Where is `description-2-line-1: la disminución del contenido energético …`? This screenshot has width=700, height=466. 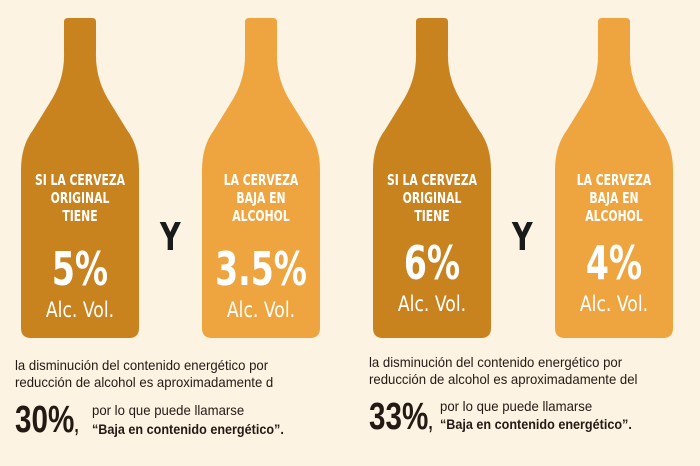
description-2-line-1: la disminución del contenido energético … is located at coordinates (496, 362).